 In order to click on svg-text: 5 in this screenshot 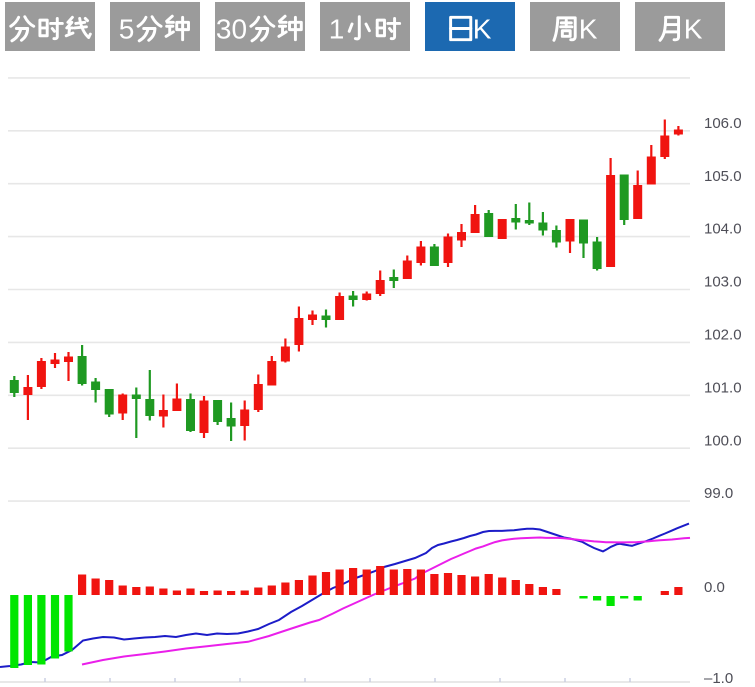, I will do `click(127, 29)`.